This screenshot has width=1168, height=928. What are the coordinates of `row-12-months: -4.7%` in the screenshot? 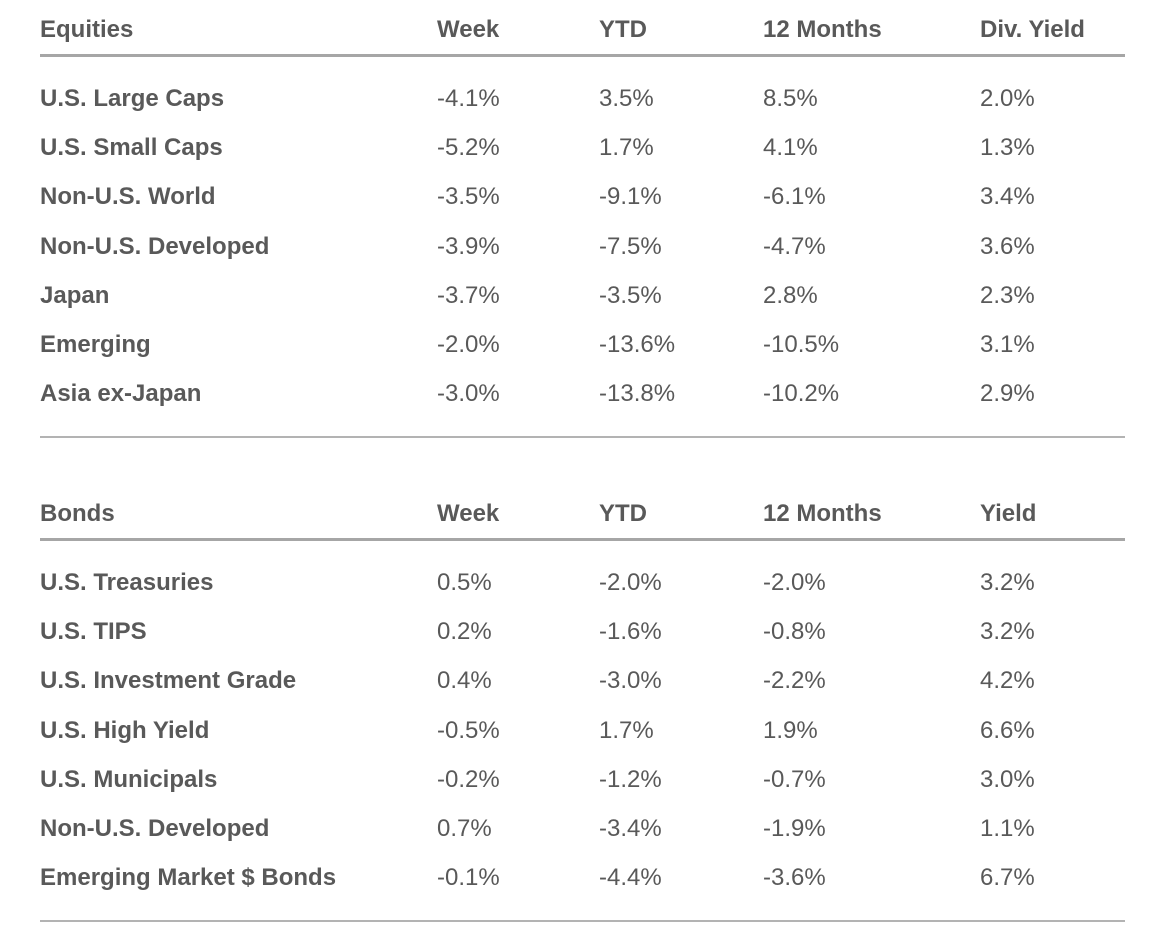 It's located at (794, 246).